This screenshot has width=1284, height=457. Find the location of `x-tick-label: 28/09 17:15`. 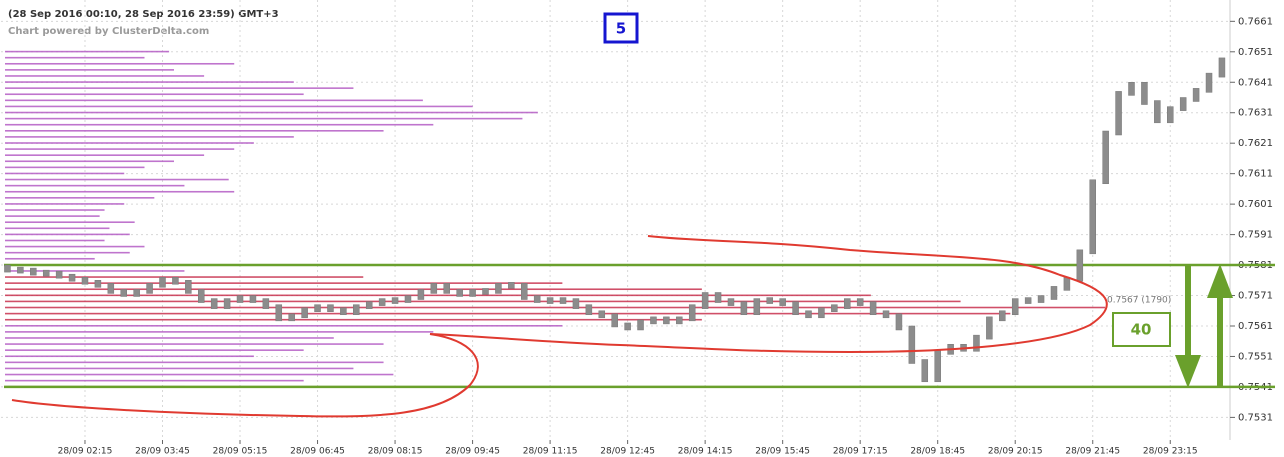

x-tick-label: 28/09 17:15 is located at coordinates (860, 452).